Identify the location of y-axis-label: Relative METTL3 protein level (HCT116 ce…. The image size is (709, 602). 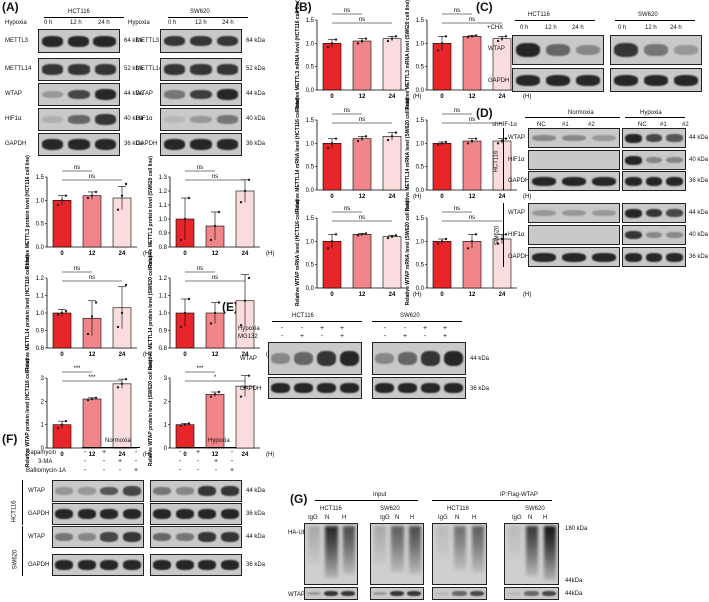
(28, 212).